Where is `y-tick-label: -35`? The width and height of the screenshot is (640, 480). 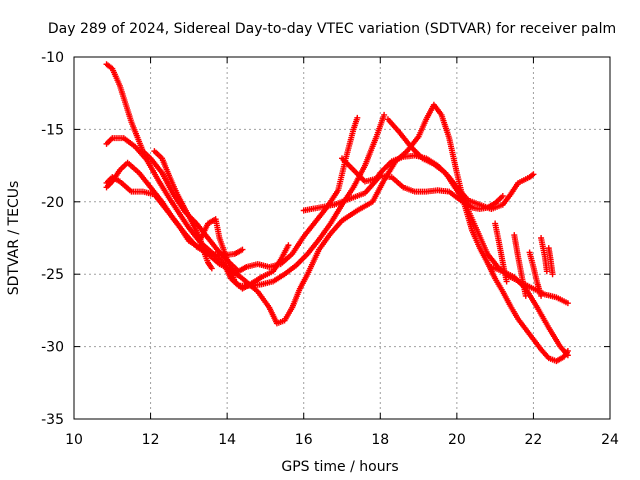
y-tick-label: -35 is located at coordinates (52, 420).